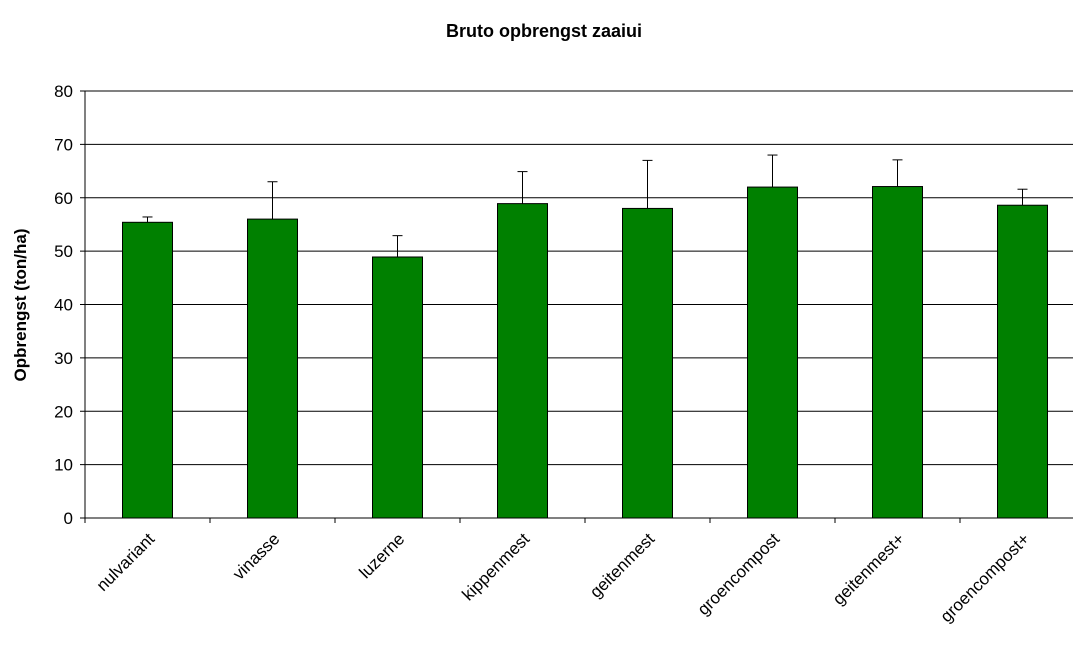  What do you see at coordinates (63, 411) in the screenshot?
I see `y-tick-label: 20` at bounding box center [63, 411].